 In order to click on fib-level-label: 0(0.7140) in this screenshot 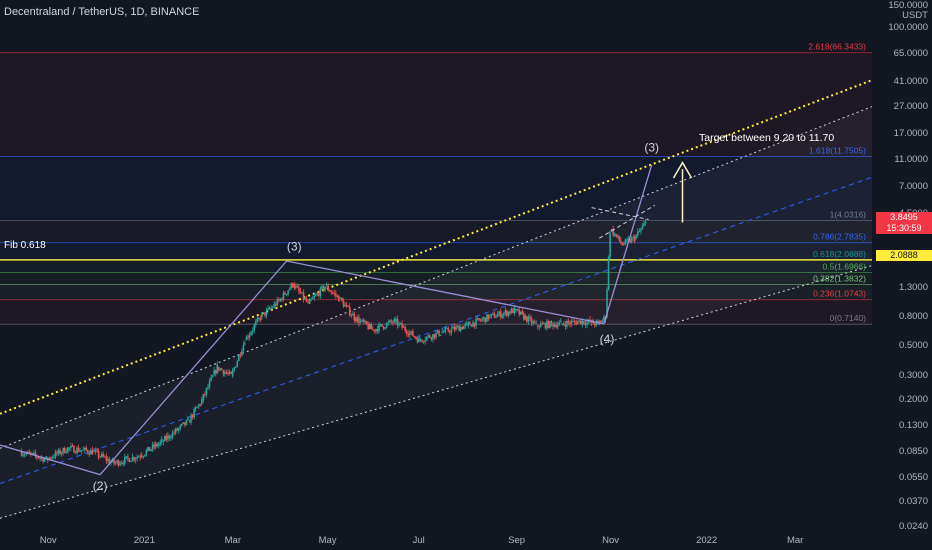, I will do `click(848, 318)`.